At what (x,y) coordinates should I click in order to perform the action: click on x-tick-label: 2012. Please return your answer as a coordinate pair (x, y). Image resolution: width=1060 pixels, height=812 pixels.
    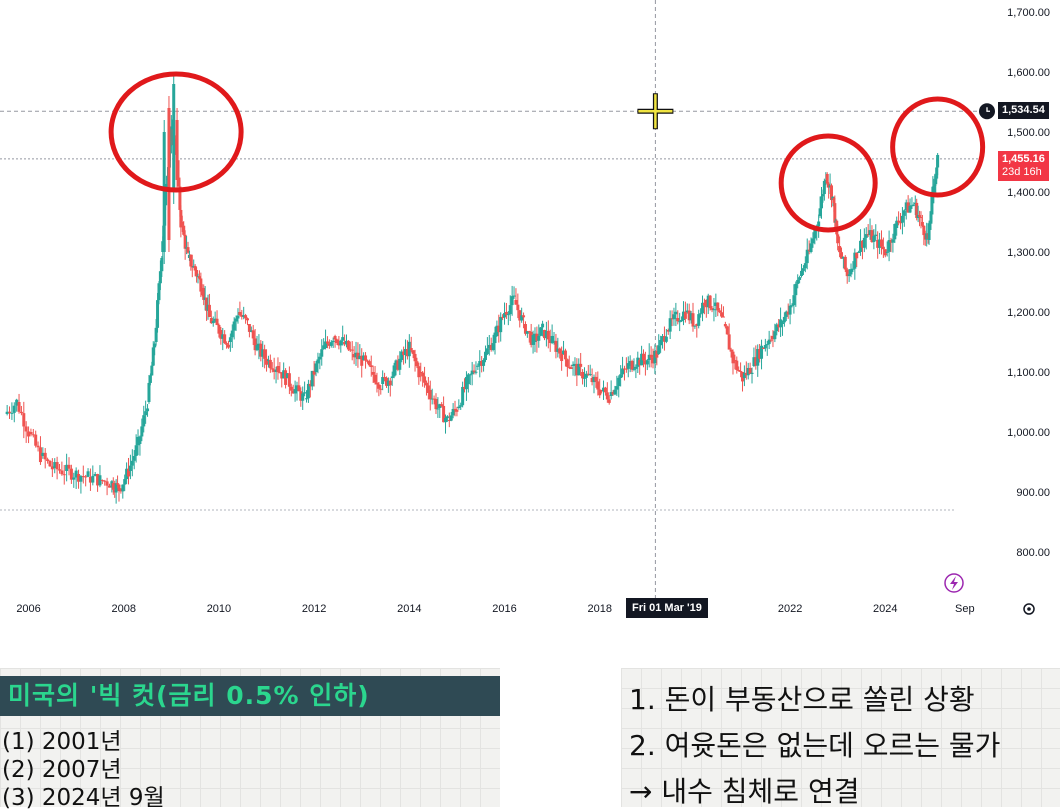
    Looking at the image, I should click on (314, 609).